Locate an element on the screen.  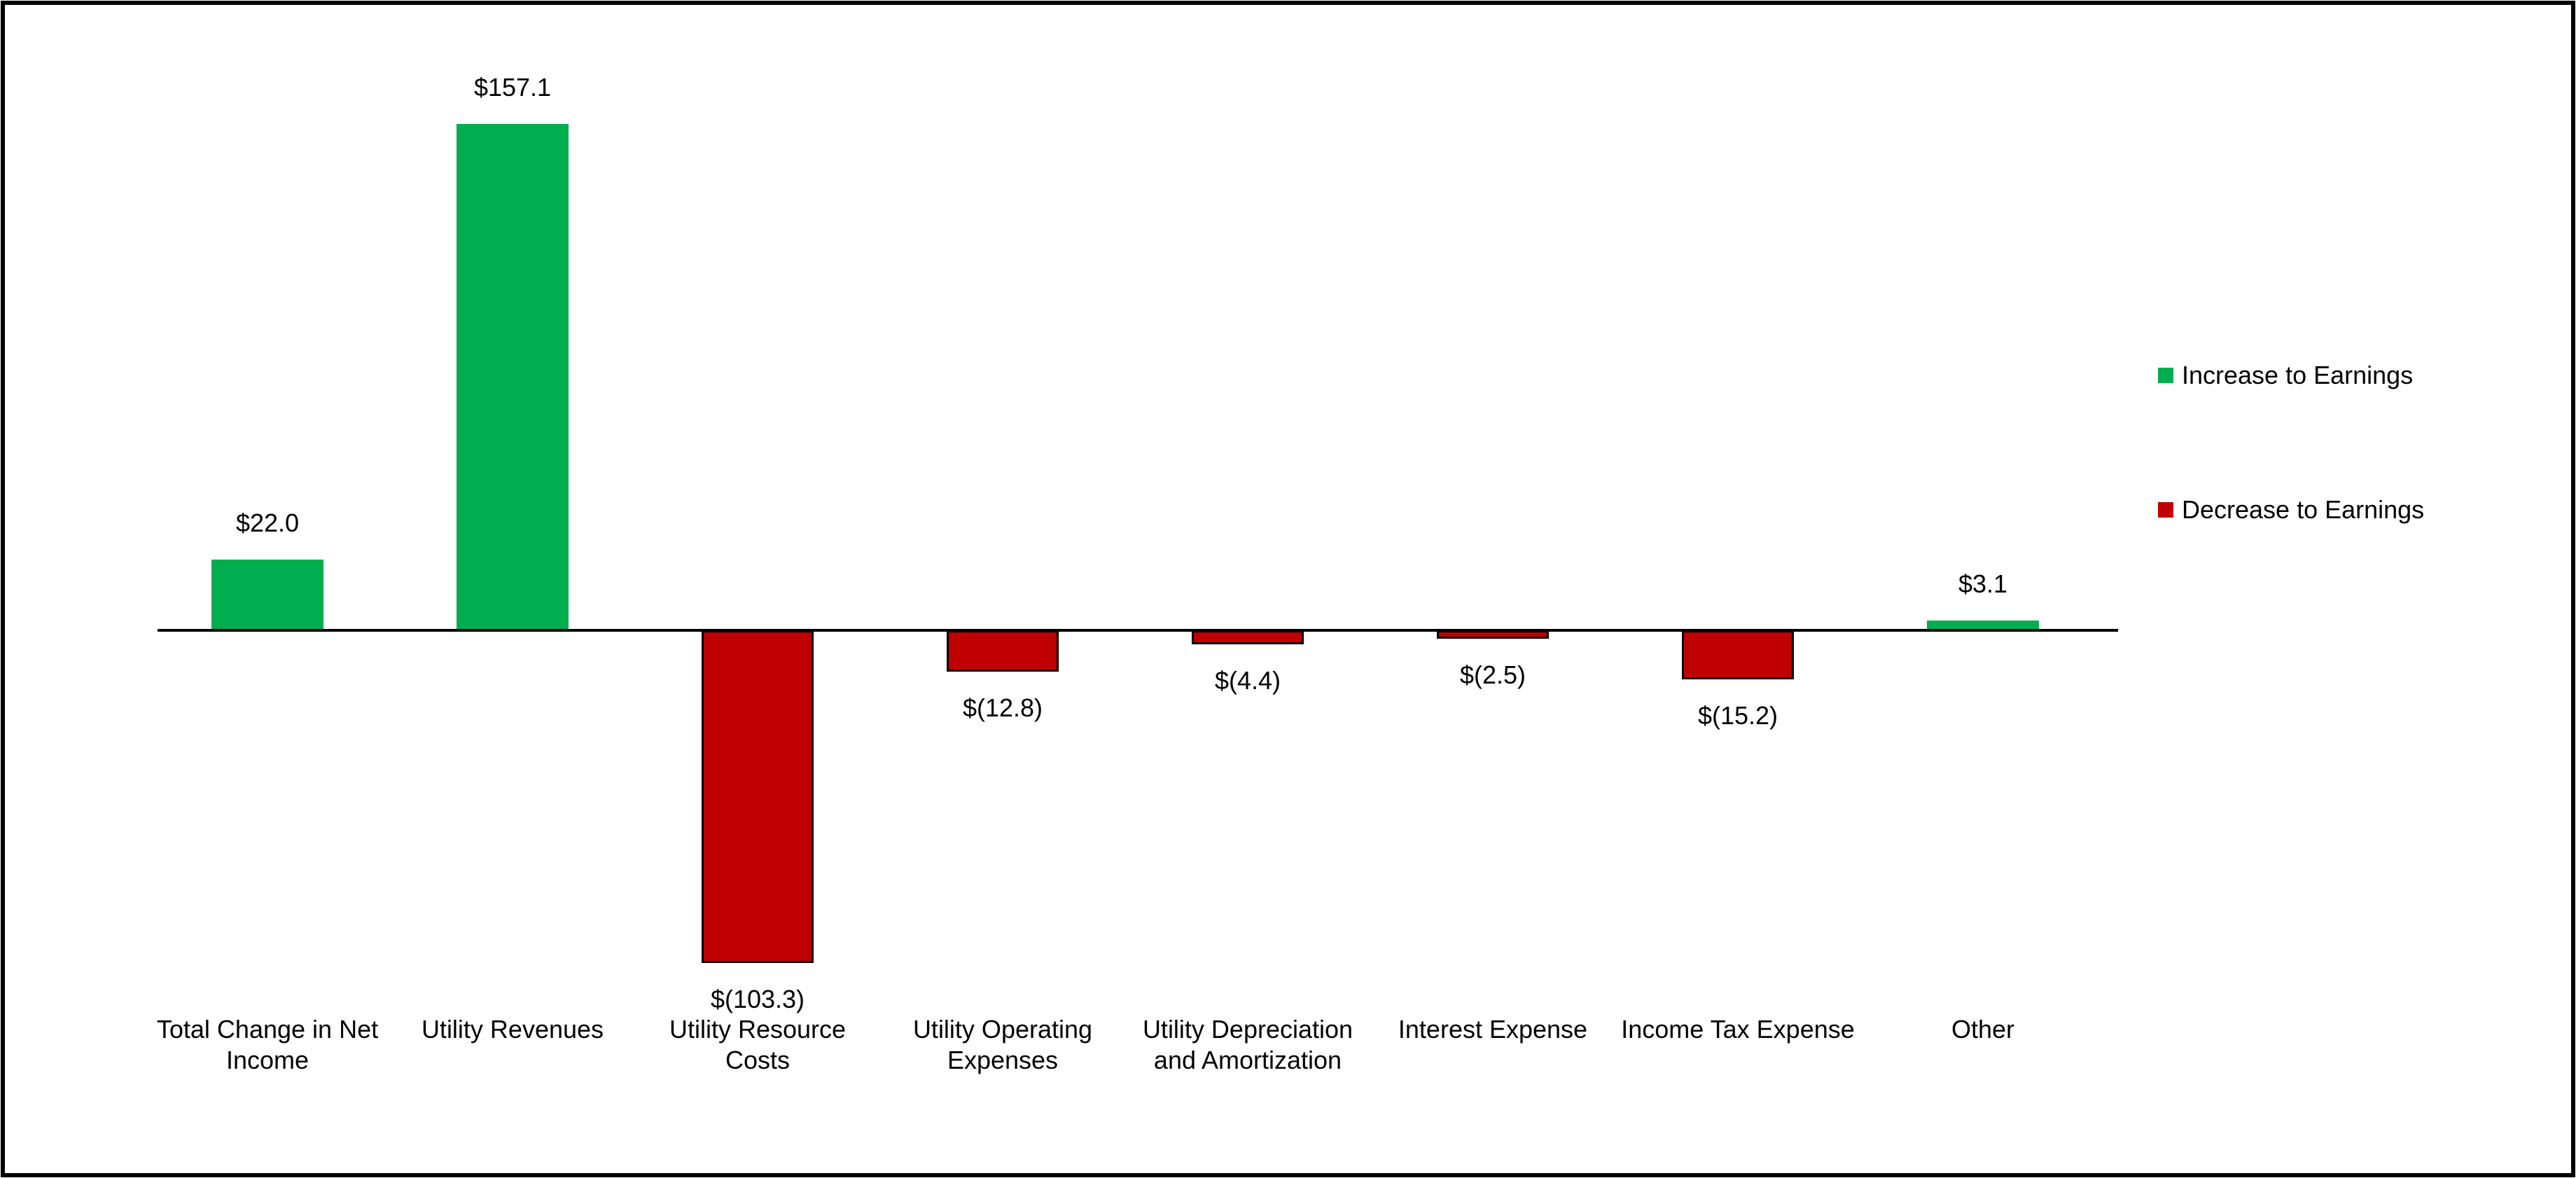
category-label-other: Other is located at coordinates (1983, 1029).